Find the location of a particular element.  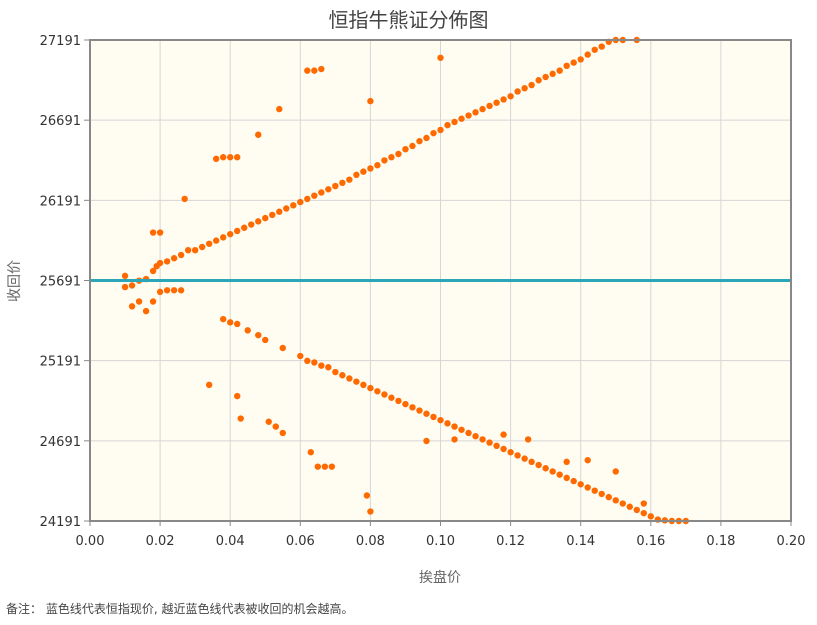

x-tick-label: 0.16 is located at coordinates (650, 541).